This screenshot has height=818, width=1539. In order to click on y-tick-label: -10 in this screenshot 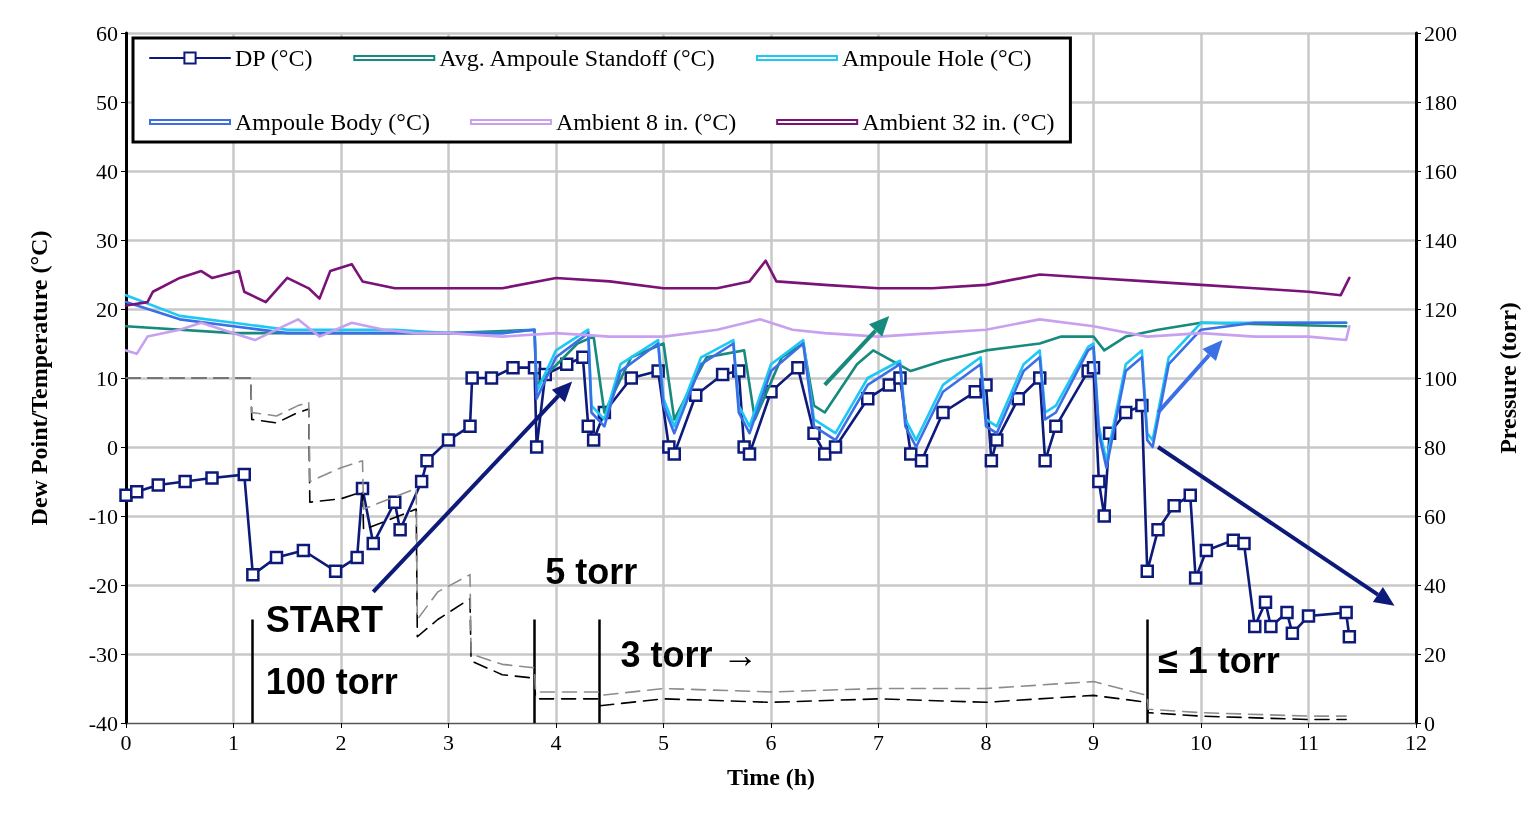, I will do `click(103, 516)`.